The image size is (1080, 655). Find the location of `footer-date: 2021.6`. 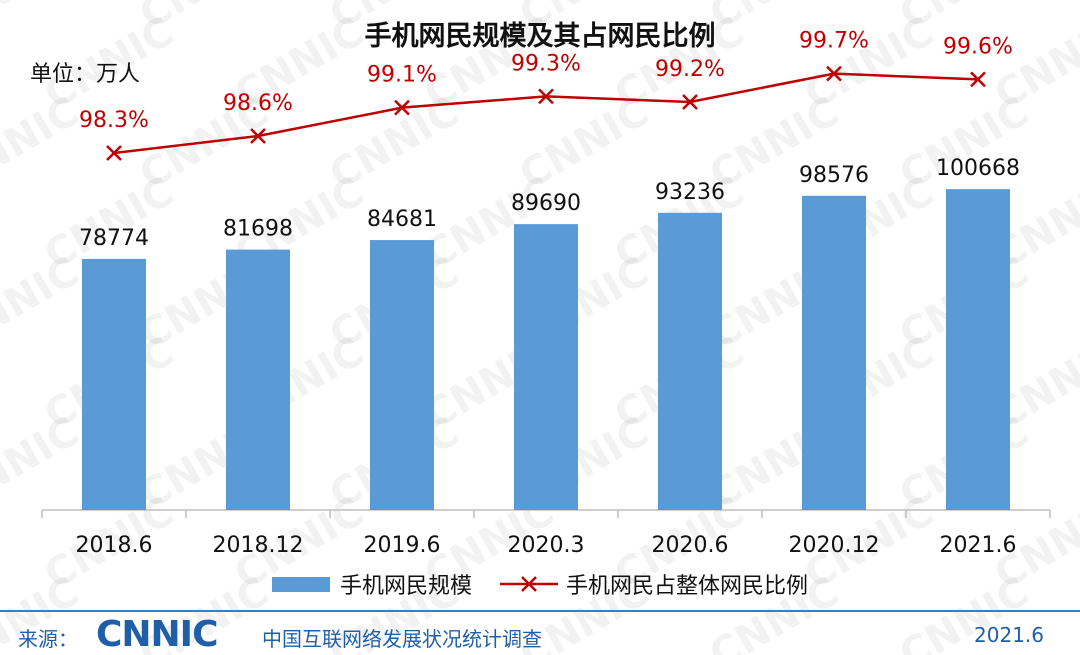

footer-date: 2021.6 is located at coordinates (1009, 635).